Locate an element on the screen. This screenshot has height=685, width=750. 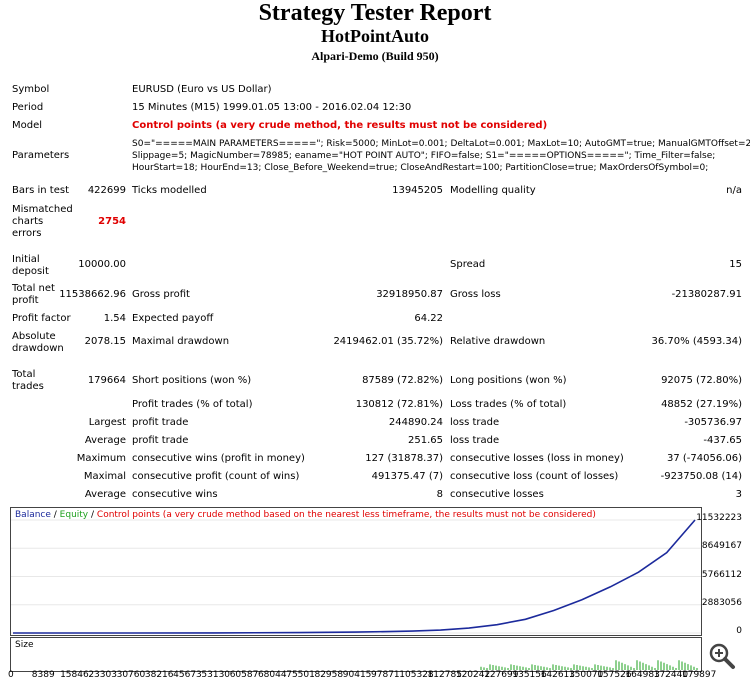
average-label: Average is located at coordinates (105, 440).